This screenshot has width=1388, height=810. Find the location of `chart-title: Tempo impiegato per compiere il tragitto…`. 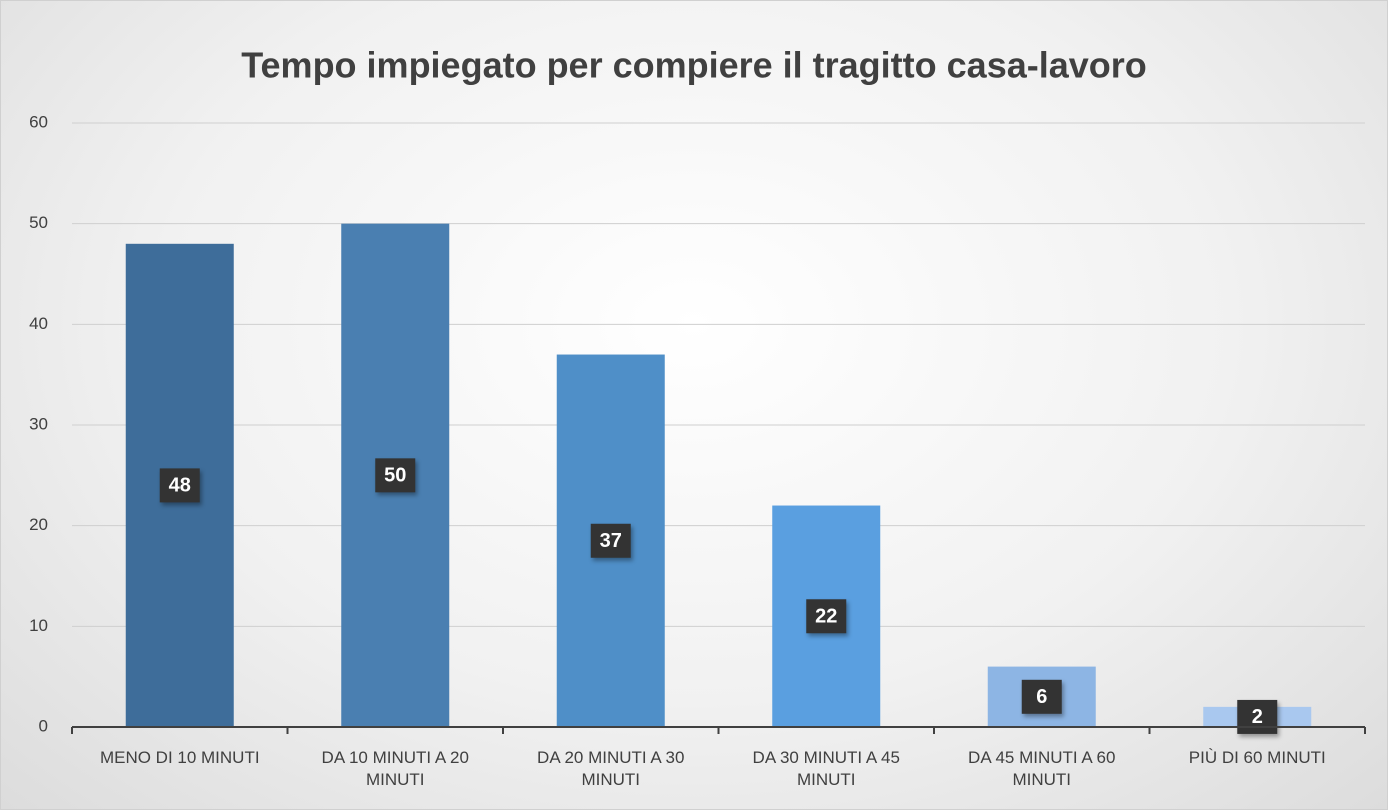

chart-title: Tempo impiegato per compiere il tragitto… is located at coordinates (694, 65).